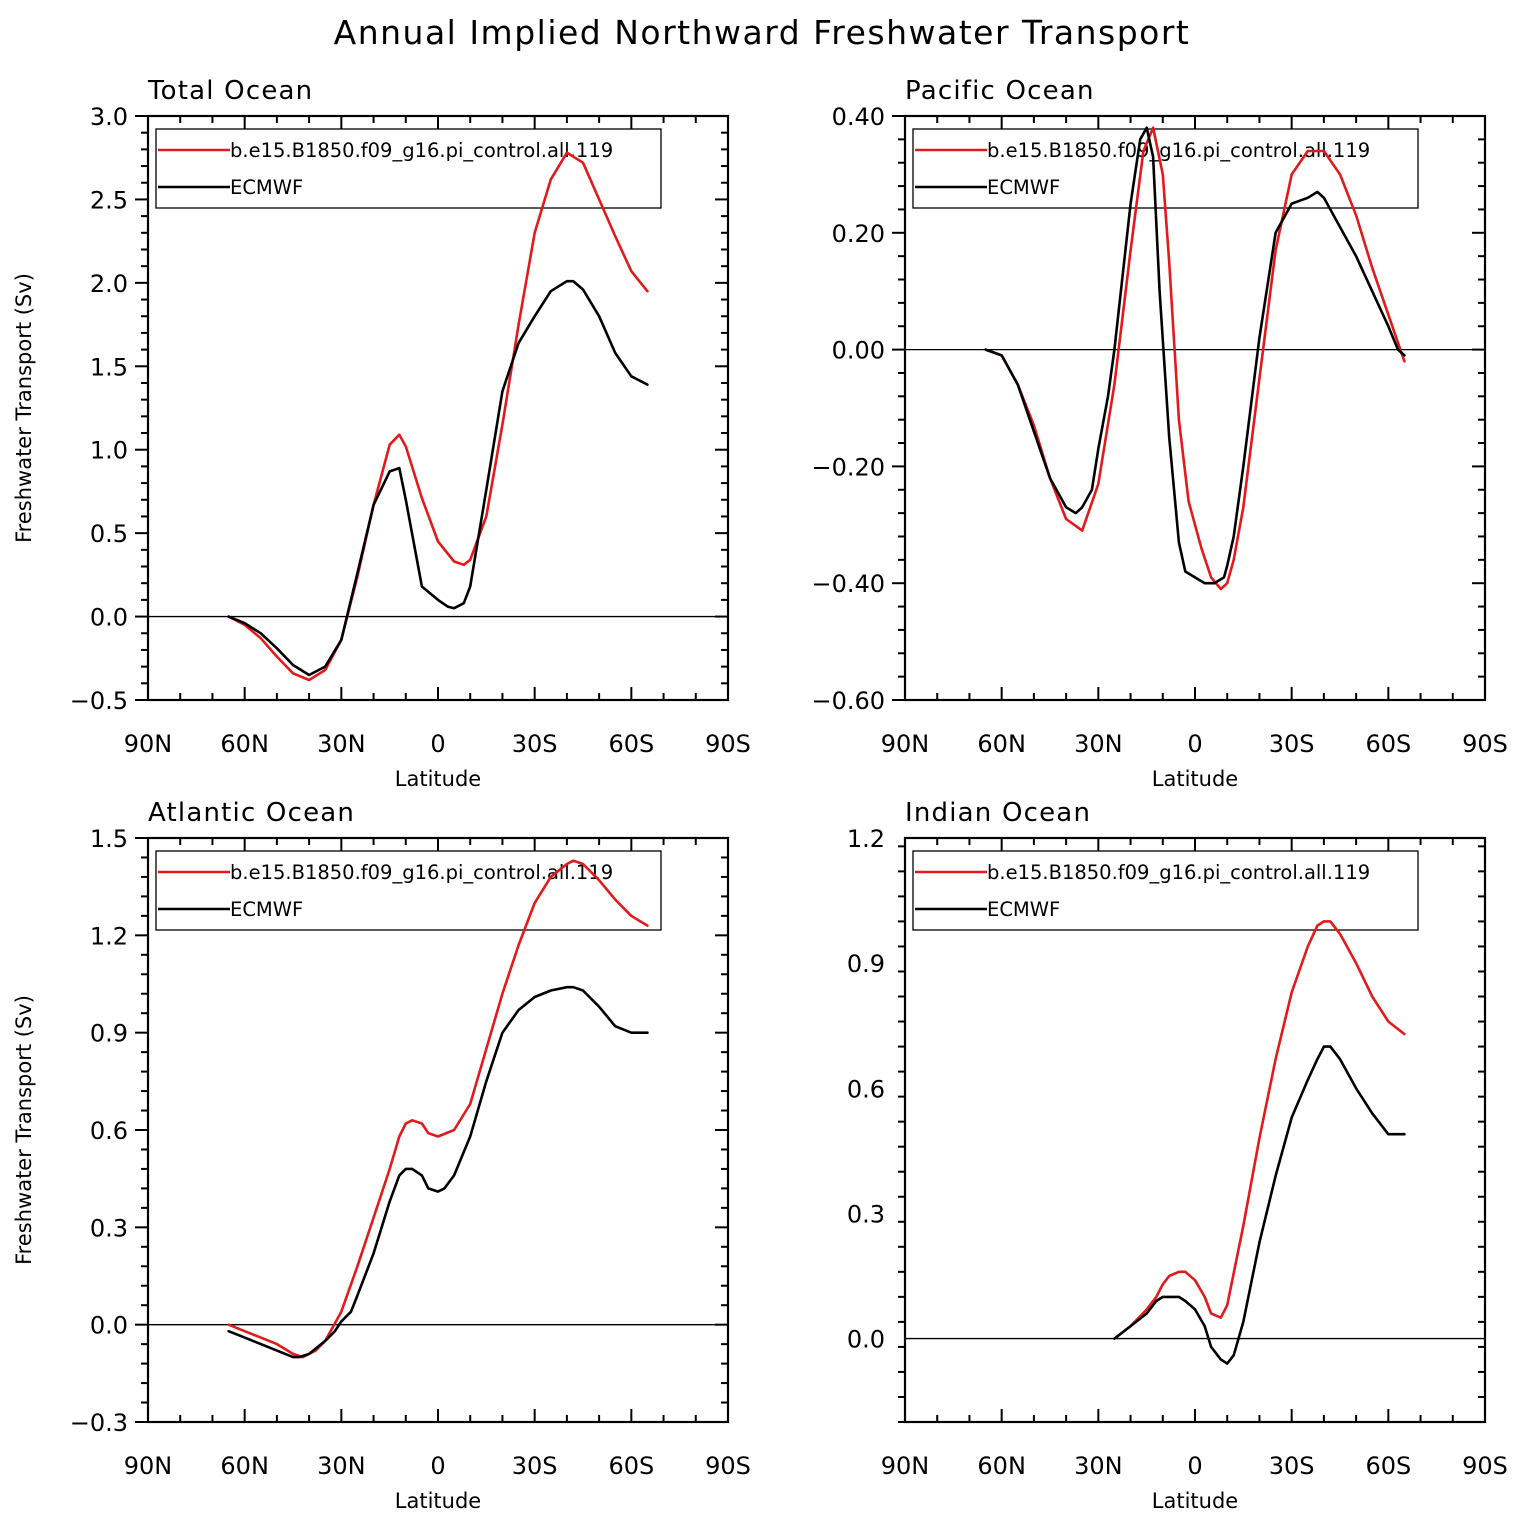  Describe the element at coordinates (251, 813) in the screenshot. I see `panel-title: Atlantic Ocean` at that location.